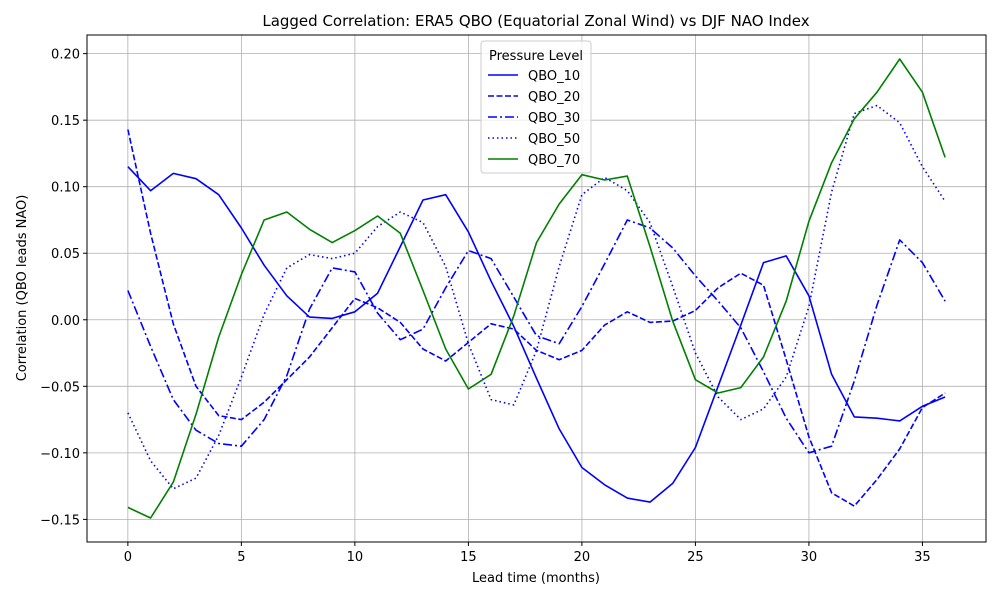 This screenshot has width=1000, height=600. What do you see at coordinates (554, 118) in the screenshot?
I see `legend-entry-label: QBO_30` at bounding box center [554, 118].